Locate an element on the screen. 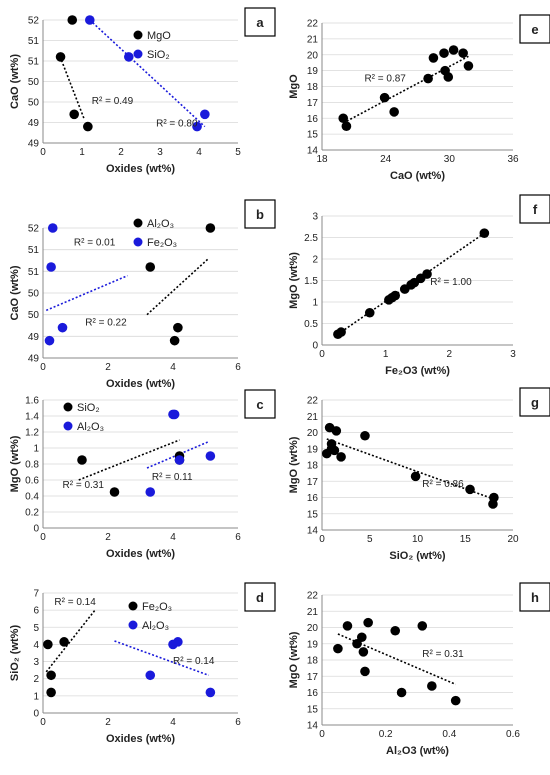 Image resolution: width=550 pixels, height=775 pixels. y-tick-label: 1 is located at coordinates (36, 449).